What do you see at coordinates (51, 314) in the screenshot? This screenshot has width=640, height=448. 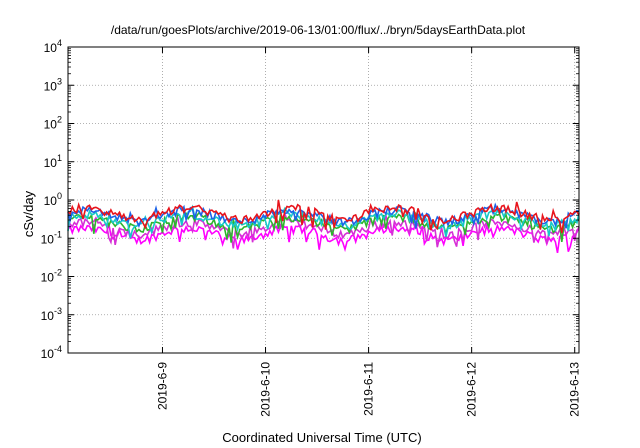 I see `y-tick-label: 10⁻³` at bounding box center [51, 314].